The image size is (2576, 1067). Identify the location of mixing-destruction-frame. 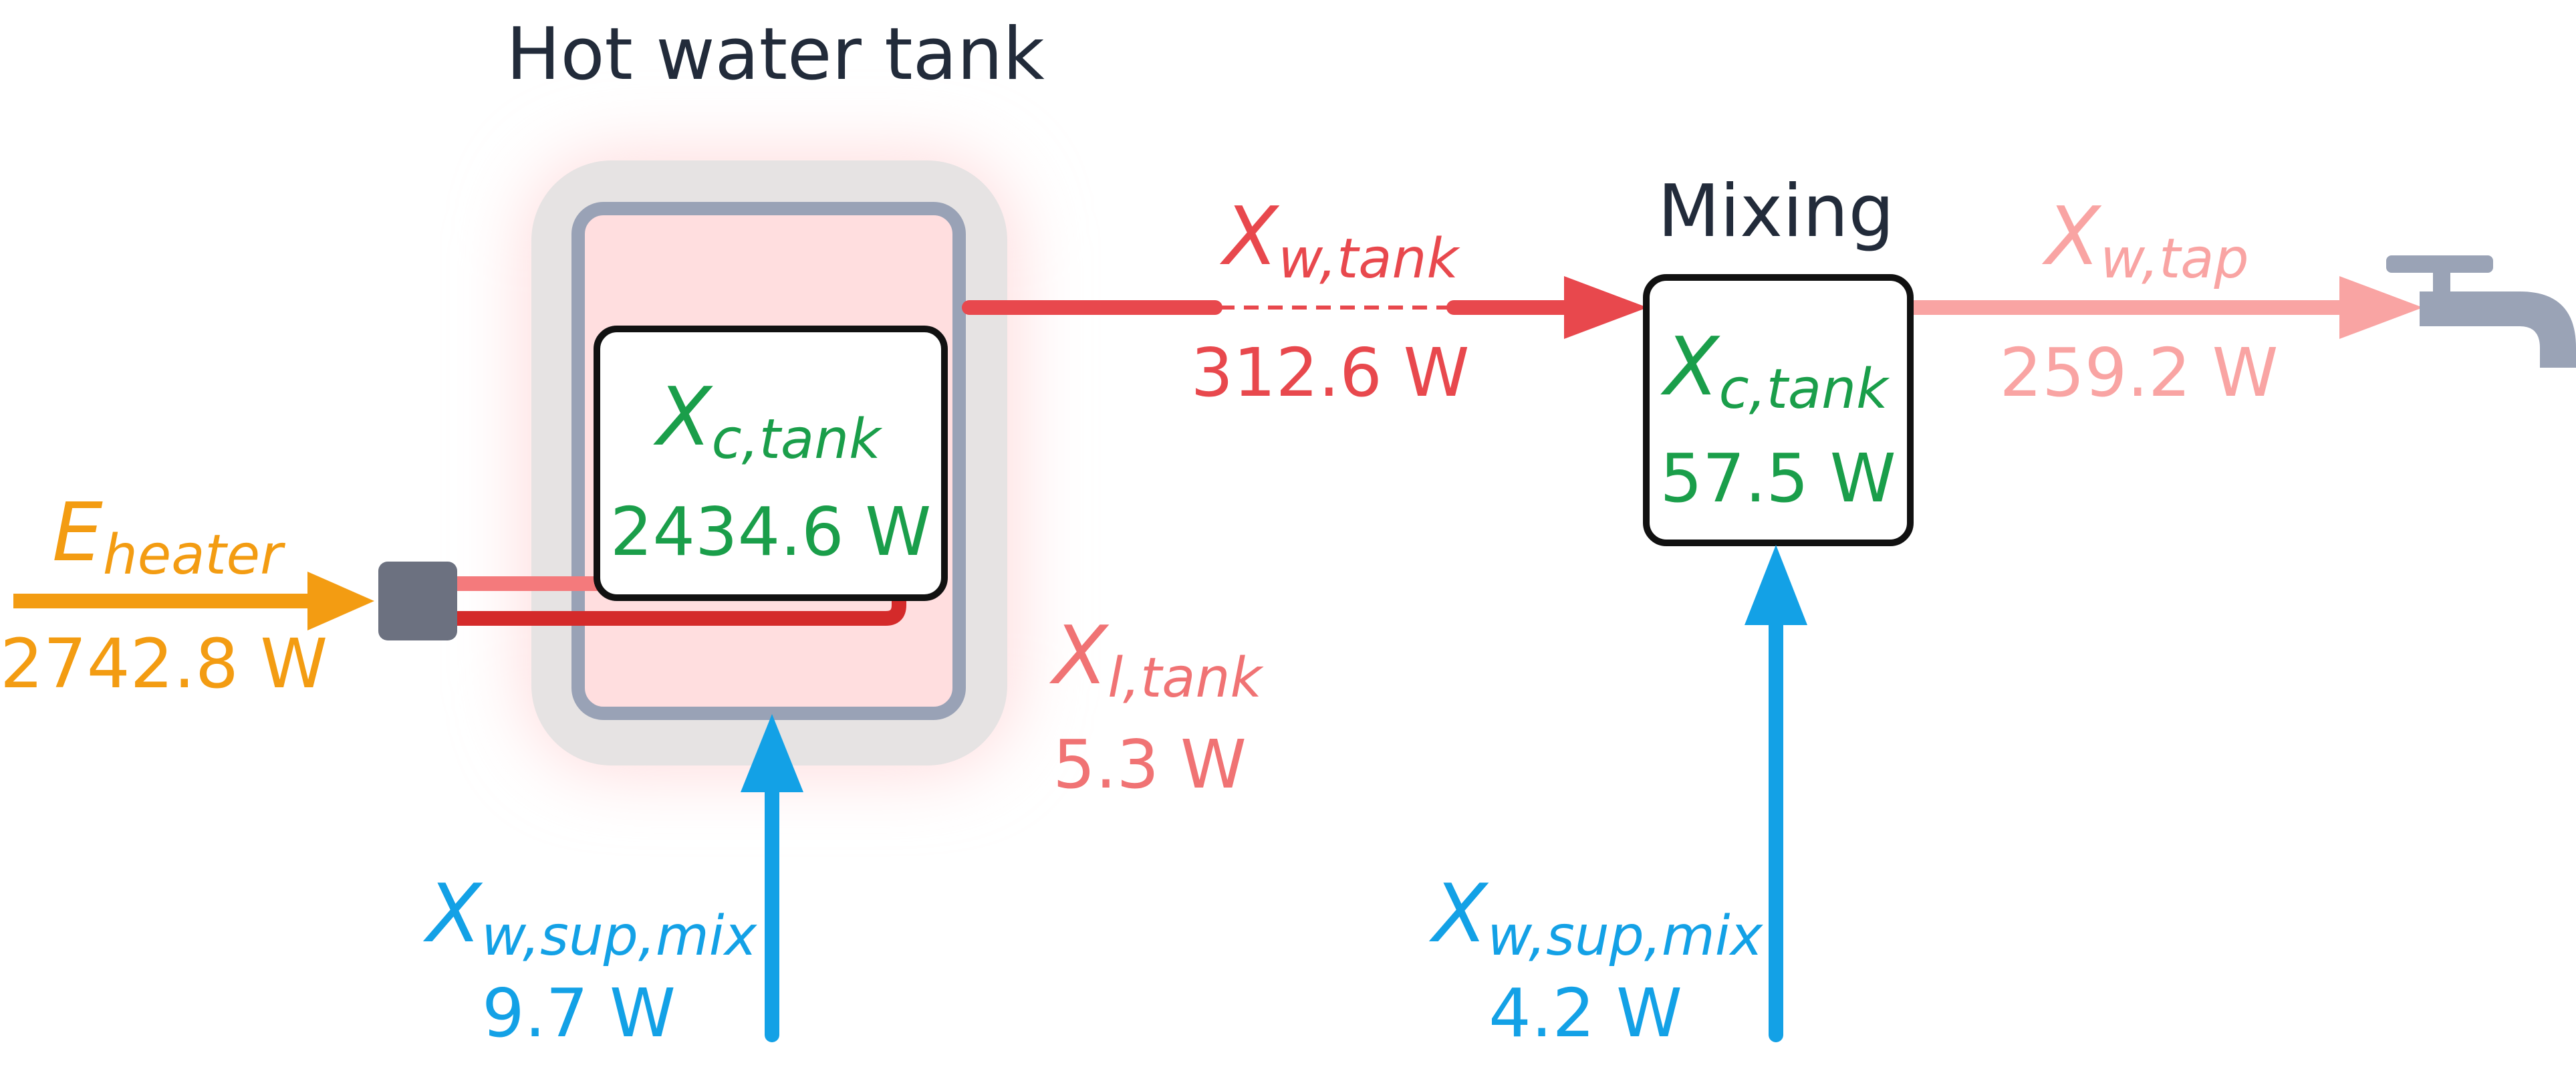
(1779, 410).